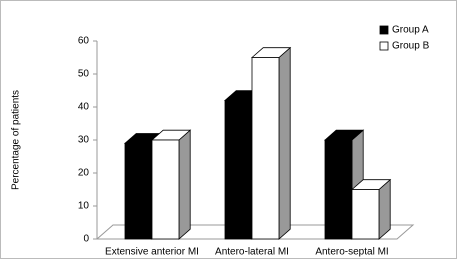  I want to click on x-tick-label: Antero-lateral MI, so click(252, 252).